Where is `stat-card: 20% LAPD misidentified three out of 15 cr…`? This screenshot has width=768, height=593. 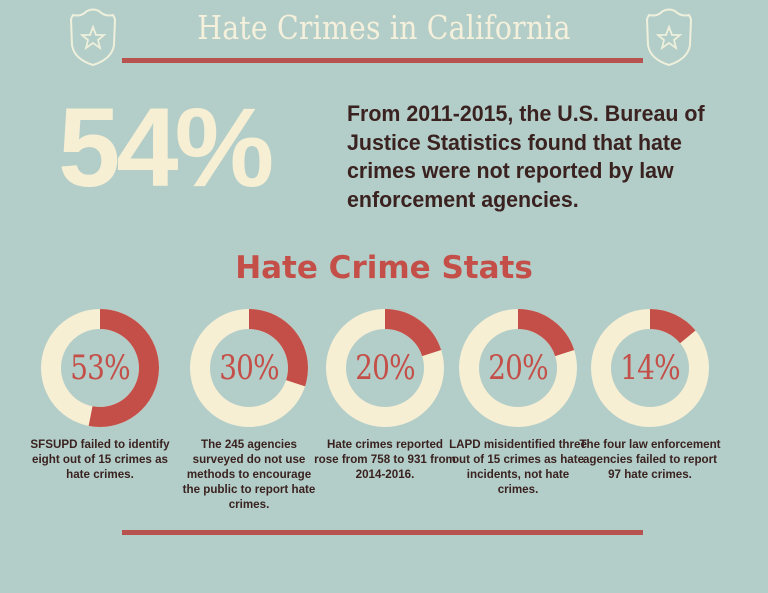 stat-card: 20% LAPD misidentified three out of 15 cr… is located at coordinates (518, 403).